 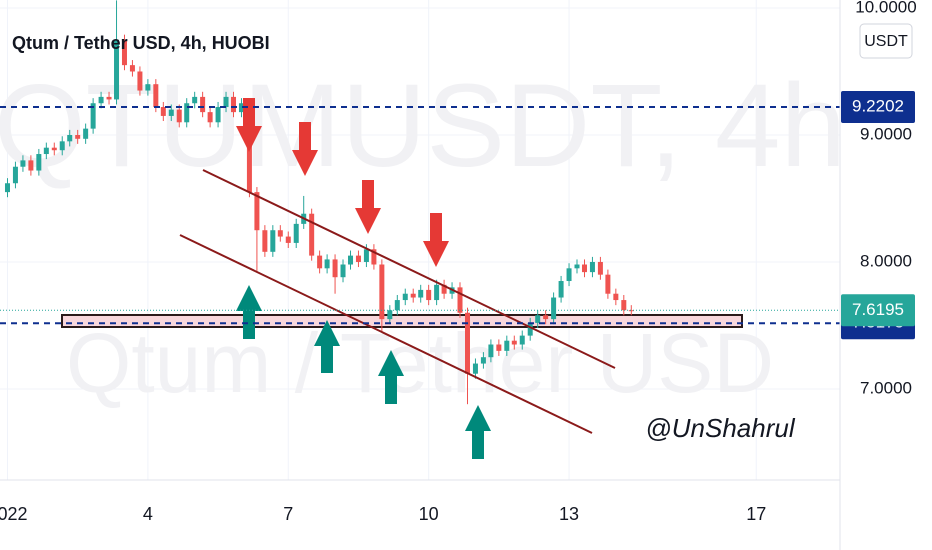 What do you see at coordinates (720, 428) in the screenshot?
I see `author-annotation: @UnShahrul` at bounding box center [720, 428].